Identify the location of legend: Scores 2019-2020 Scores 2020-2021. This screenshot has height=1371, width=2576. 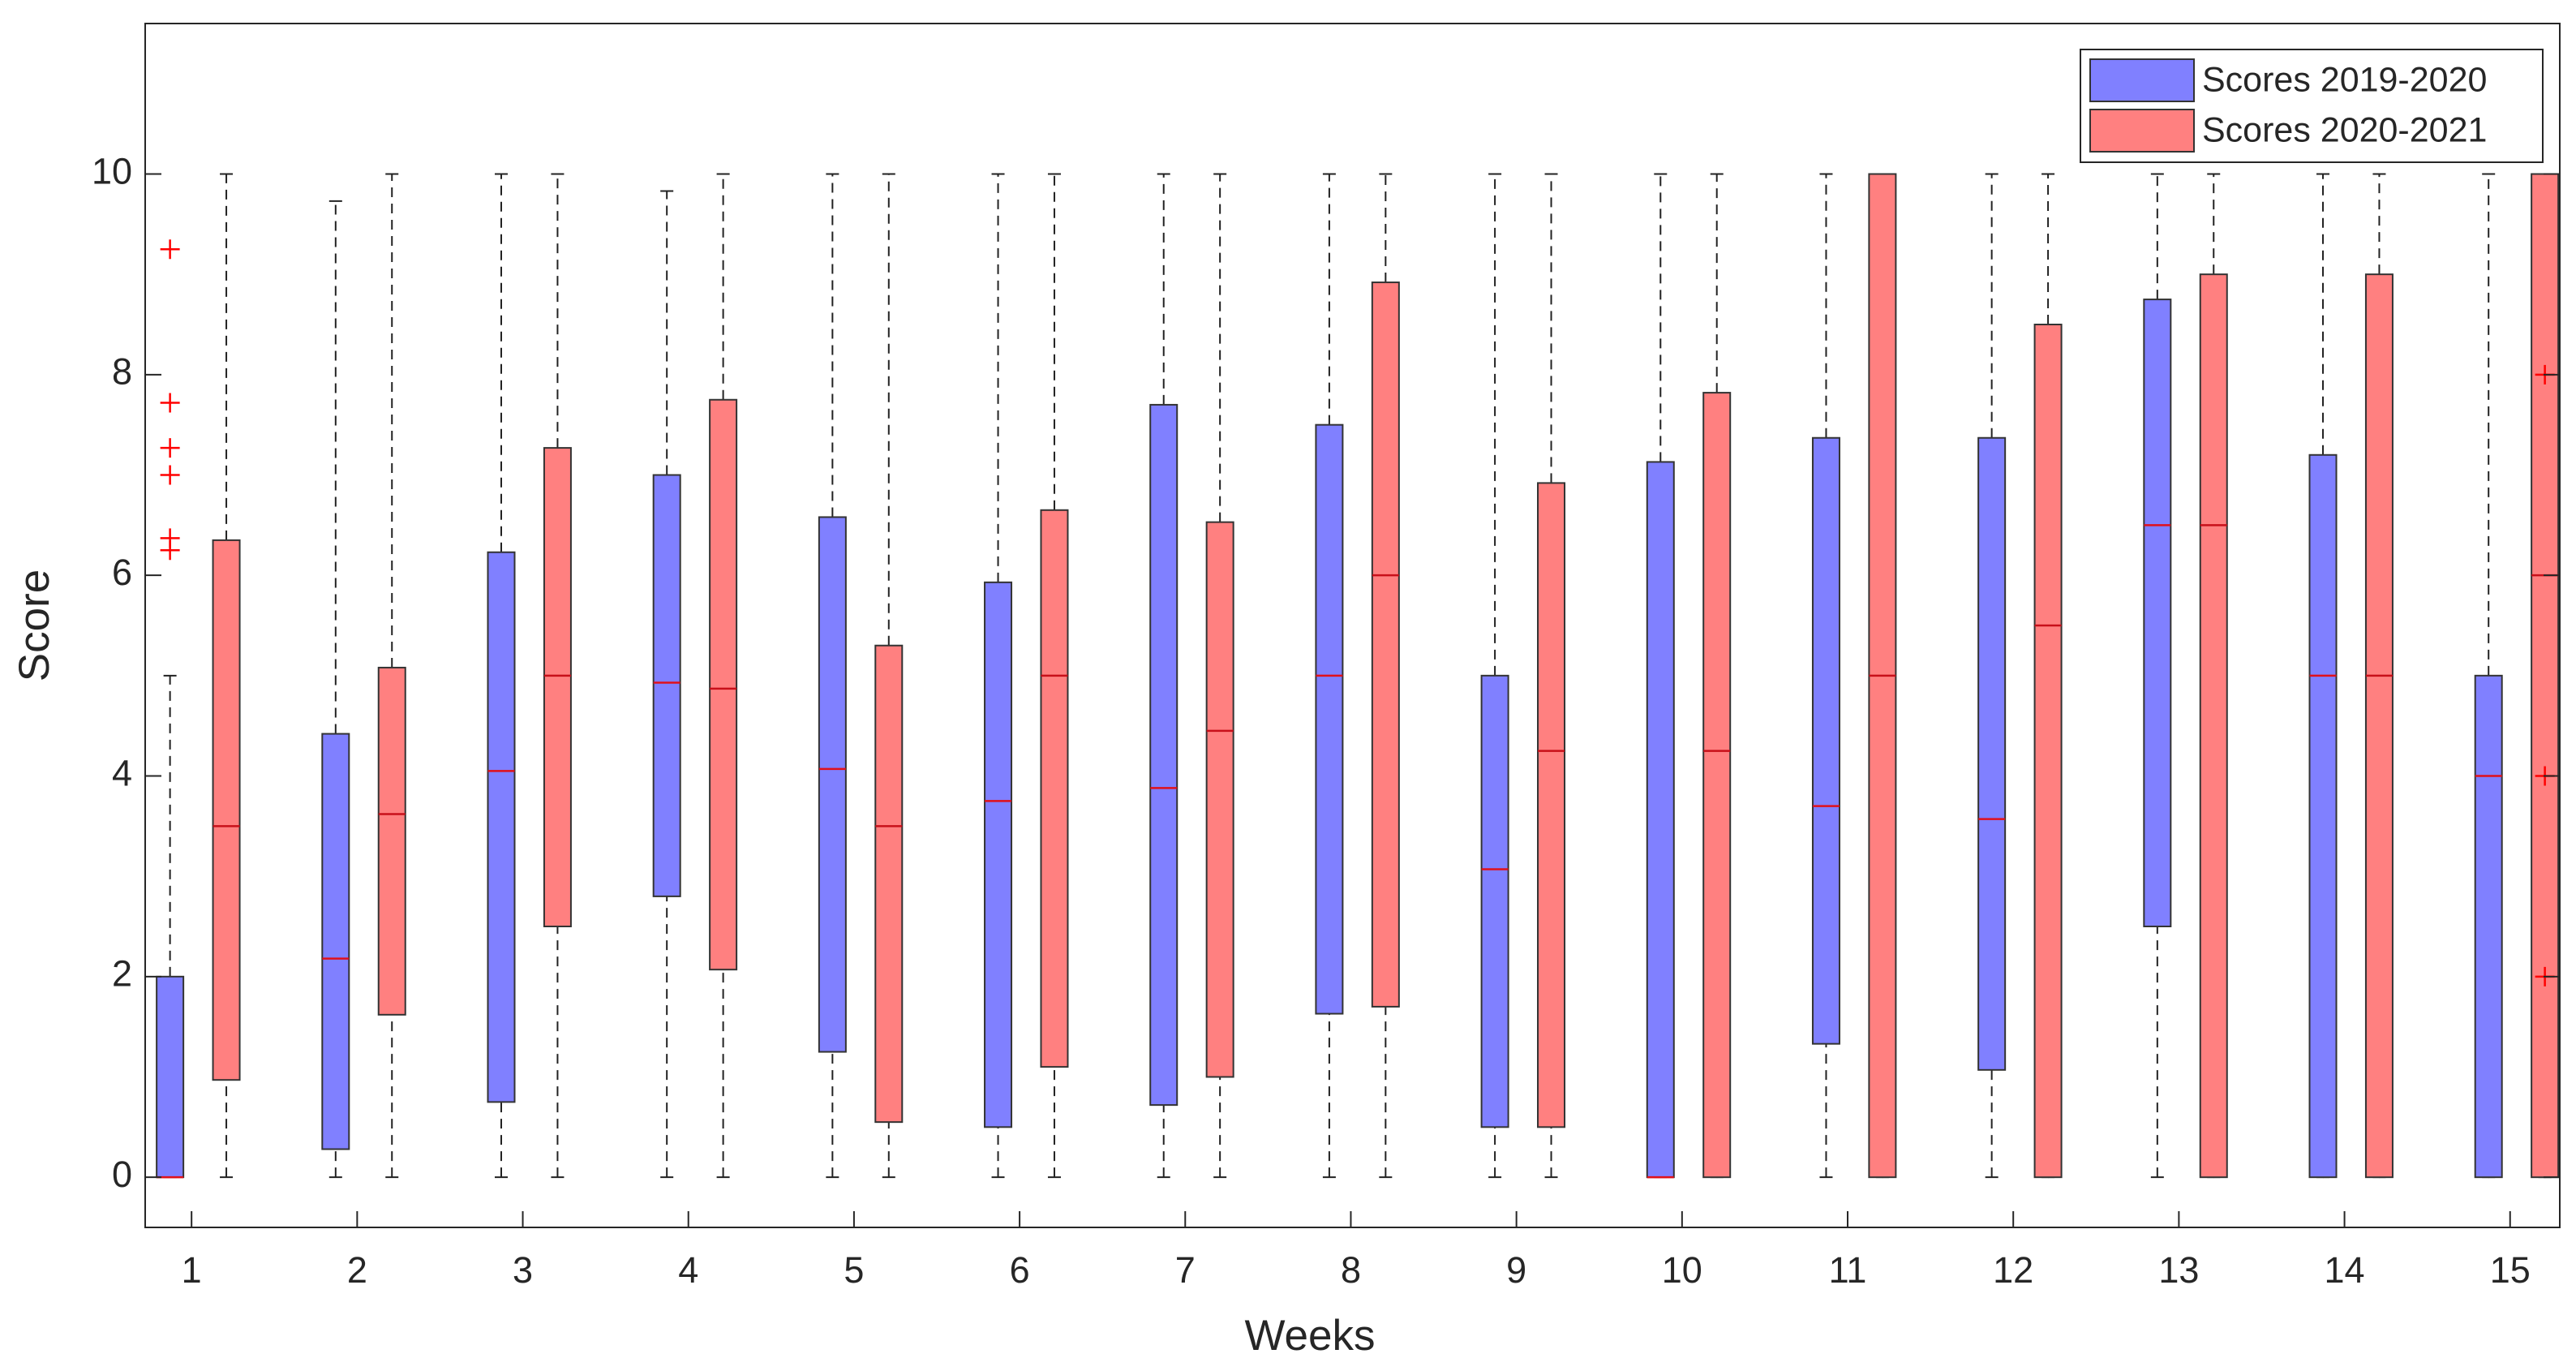
(2312, 106).